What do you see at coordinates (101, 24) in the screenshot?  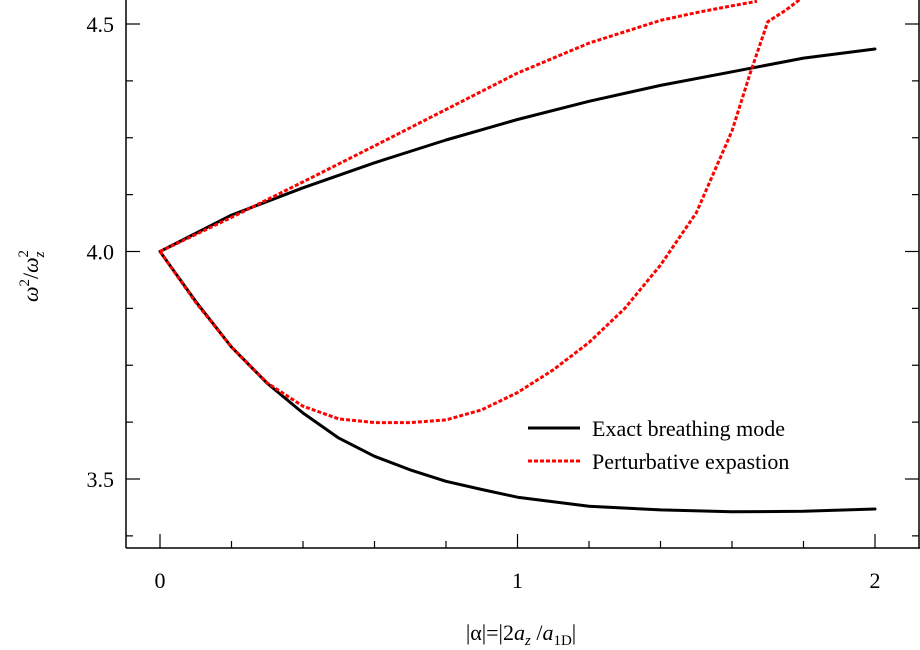 I see `y-tick-label: 4.5` at bounding box center [101, 24].